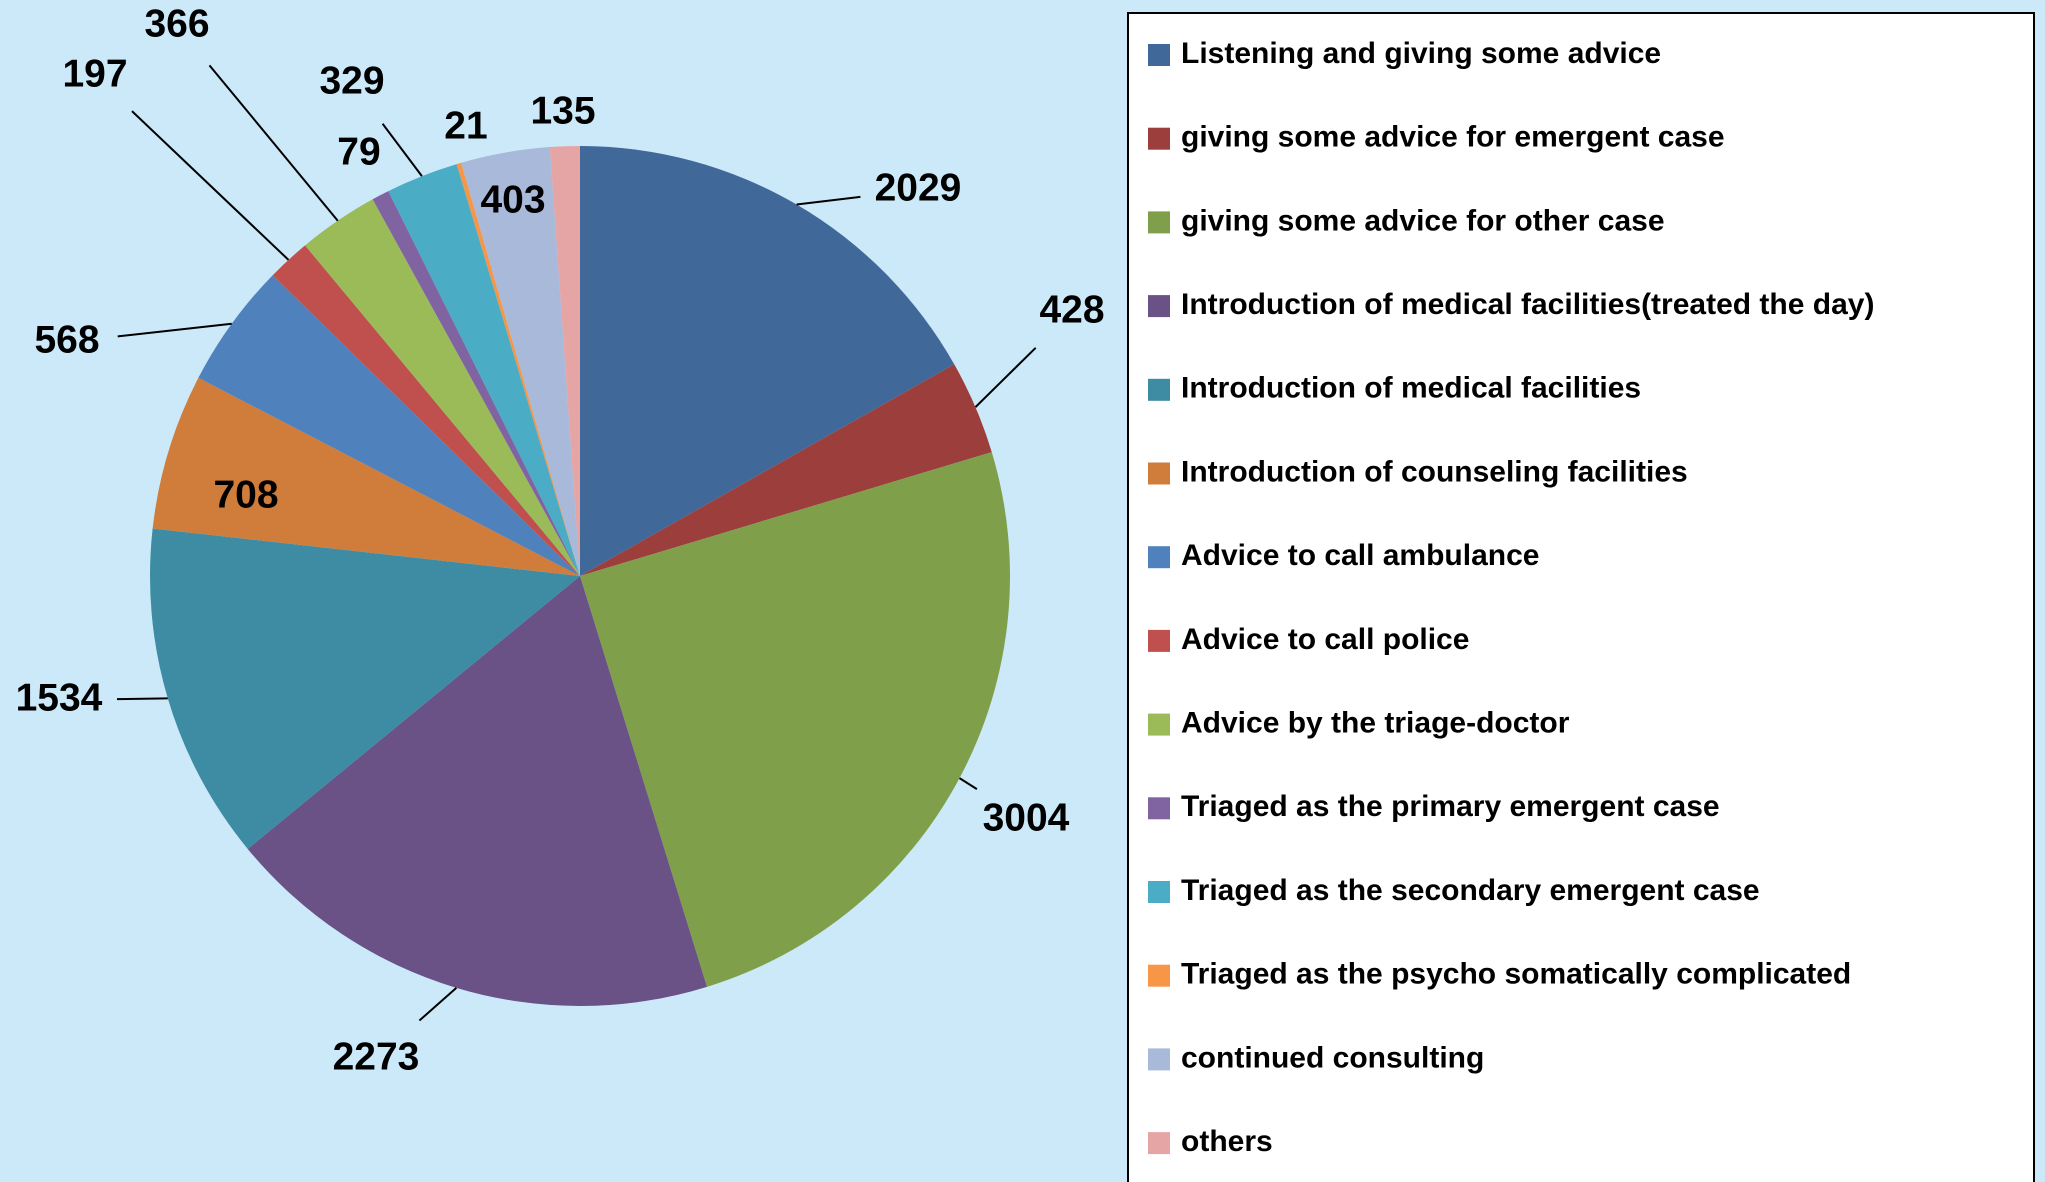 This screenshot has width=2045, height=1182. Describe the element at coordinates (465, 125) in the screenshot. I see `data-label: 21` at that location.